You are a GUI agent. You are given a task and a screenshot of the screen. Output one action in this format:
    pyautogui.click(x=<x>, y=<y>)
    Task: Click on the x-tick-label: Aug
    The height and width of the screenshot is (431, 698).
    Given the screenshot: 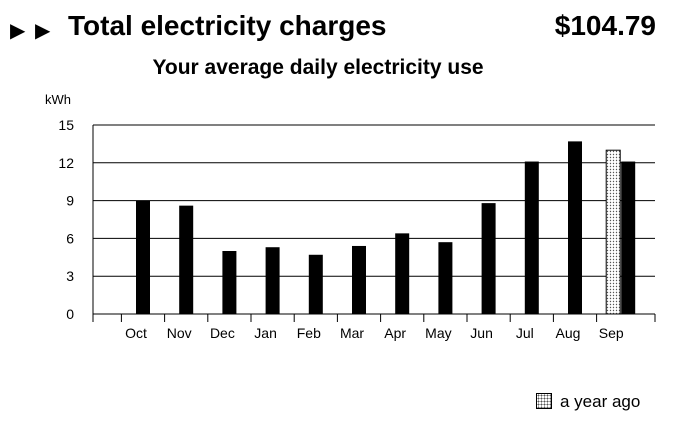 What is the action you would take?
    pyautogui.click(x=568, y=333)
    